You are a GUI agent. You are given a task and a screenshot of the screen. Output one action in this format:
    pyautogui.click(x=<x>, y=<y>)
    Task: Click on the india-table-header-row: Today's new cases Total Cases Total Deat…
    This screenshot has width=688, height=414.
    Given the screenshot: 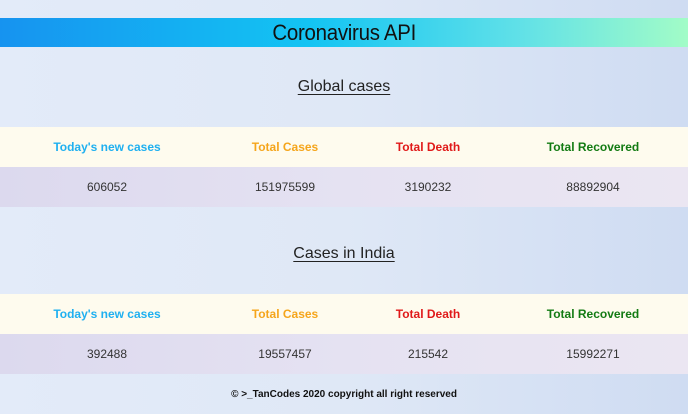 What is the action you would take?
    pyautogui.click(x=344, y=314)
    